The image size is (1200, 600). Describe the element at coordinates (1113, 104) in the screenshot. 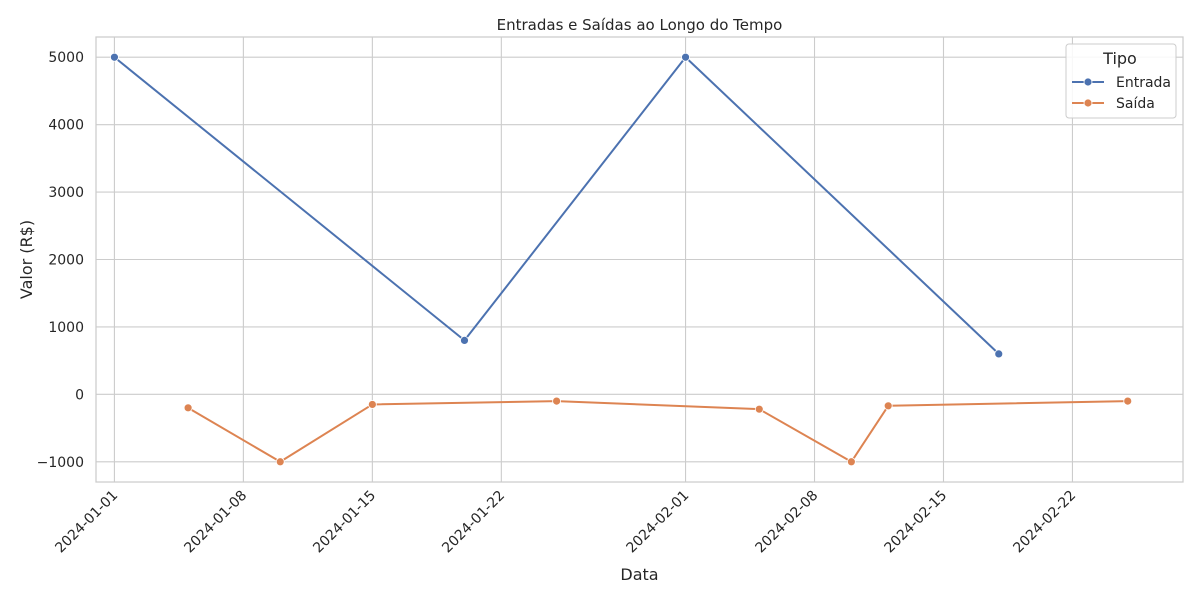

I see `legend-item: Saída` at that location.